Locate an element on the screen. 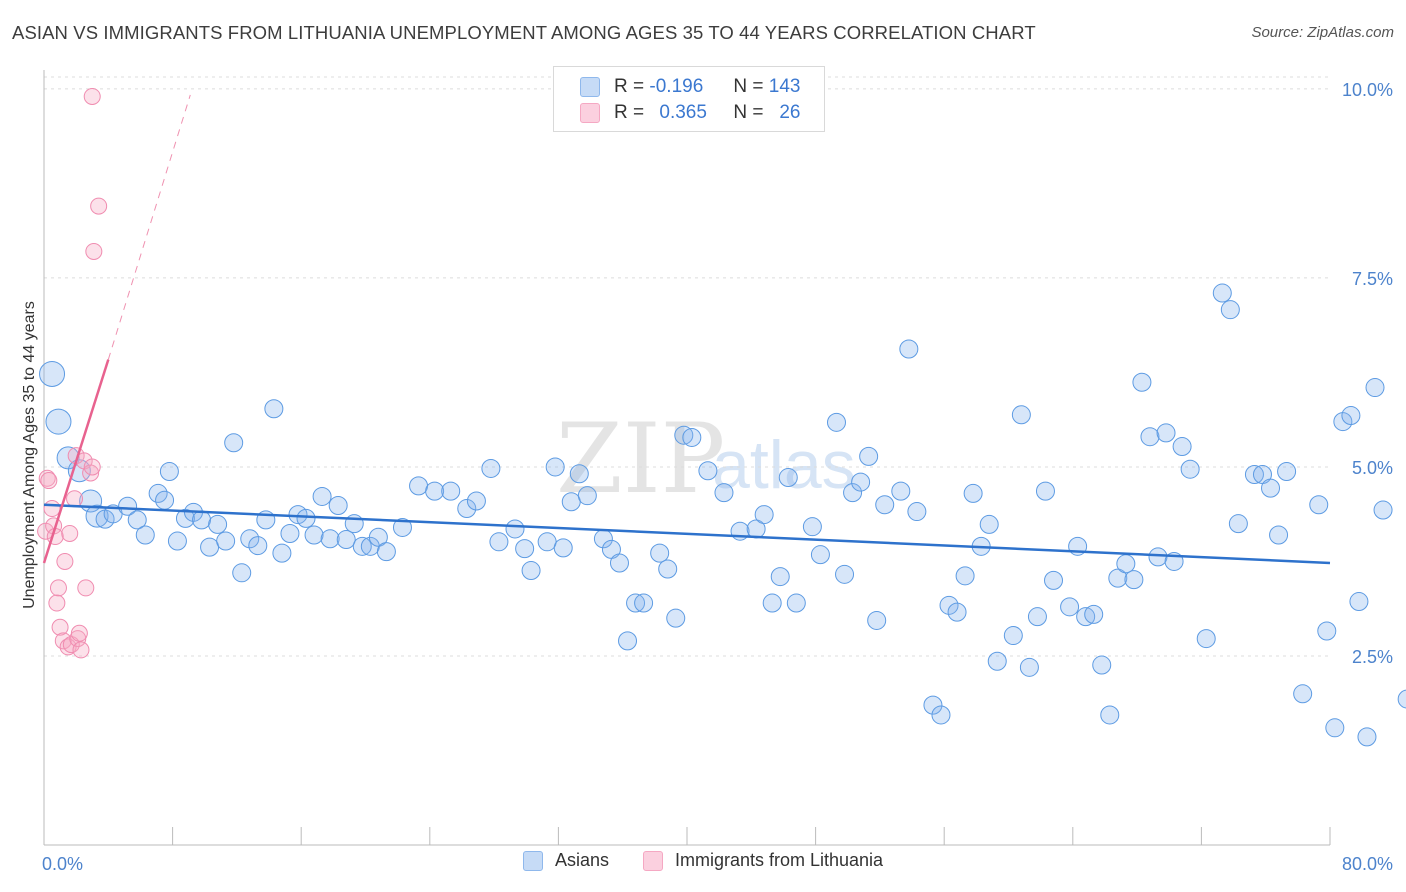  legend-item-asians: Asians is located at coordinates (565, 860).